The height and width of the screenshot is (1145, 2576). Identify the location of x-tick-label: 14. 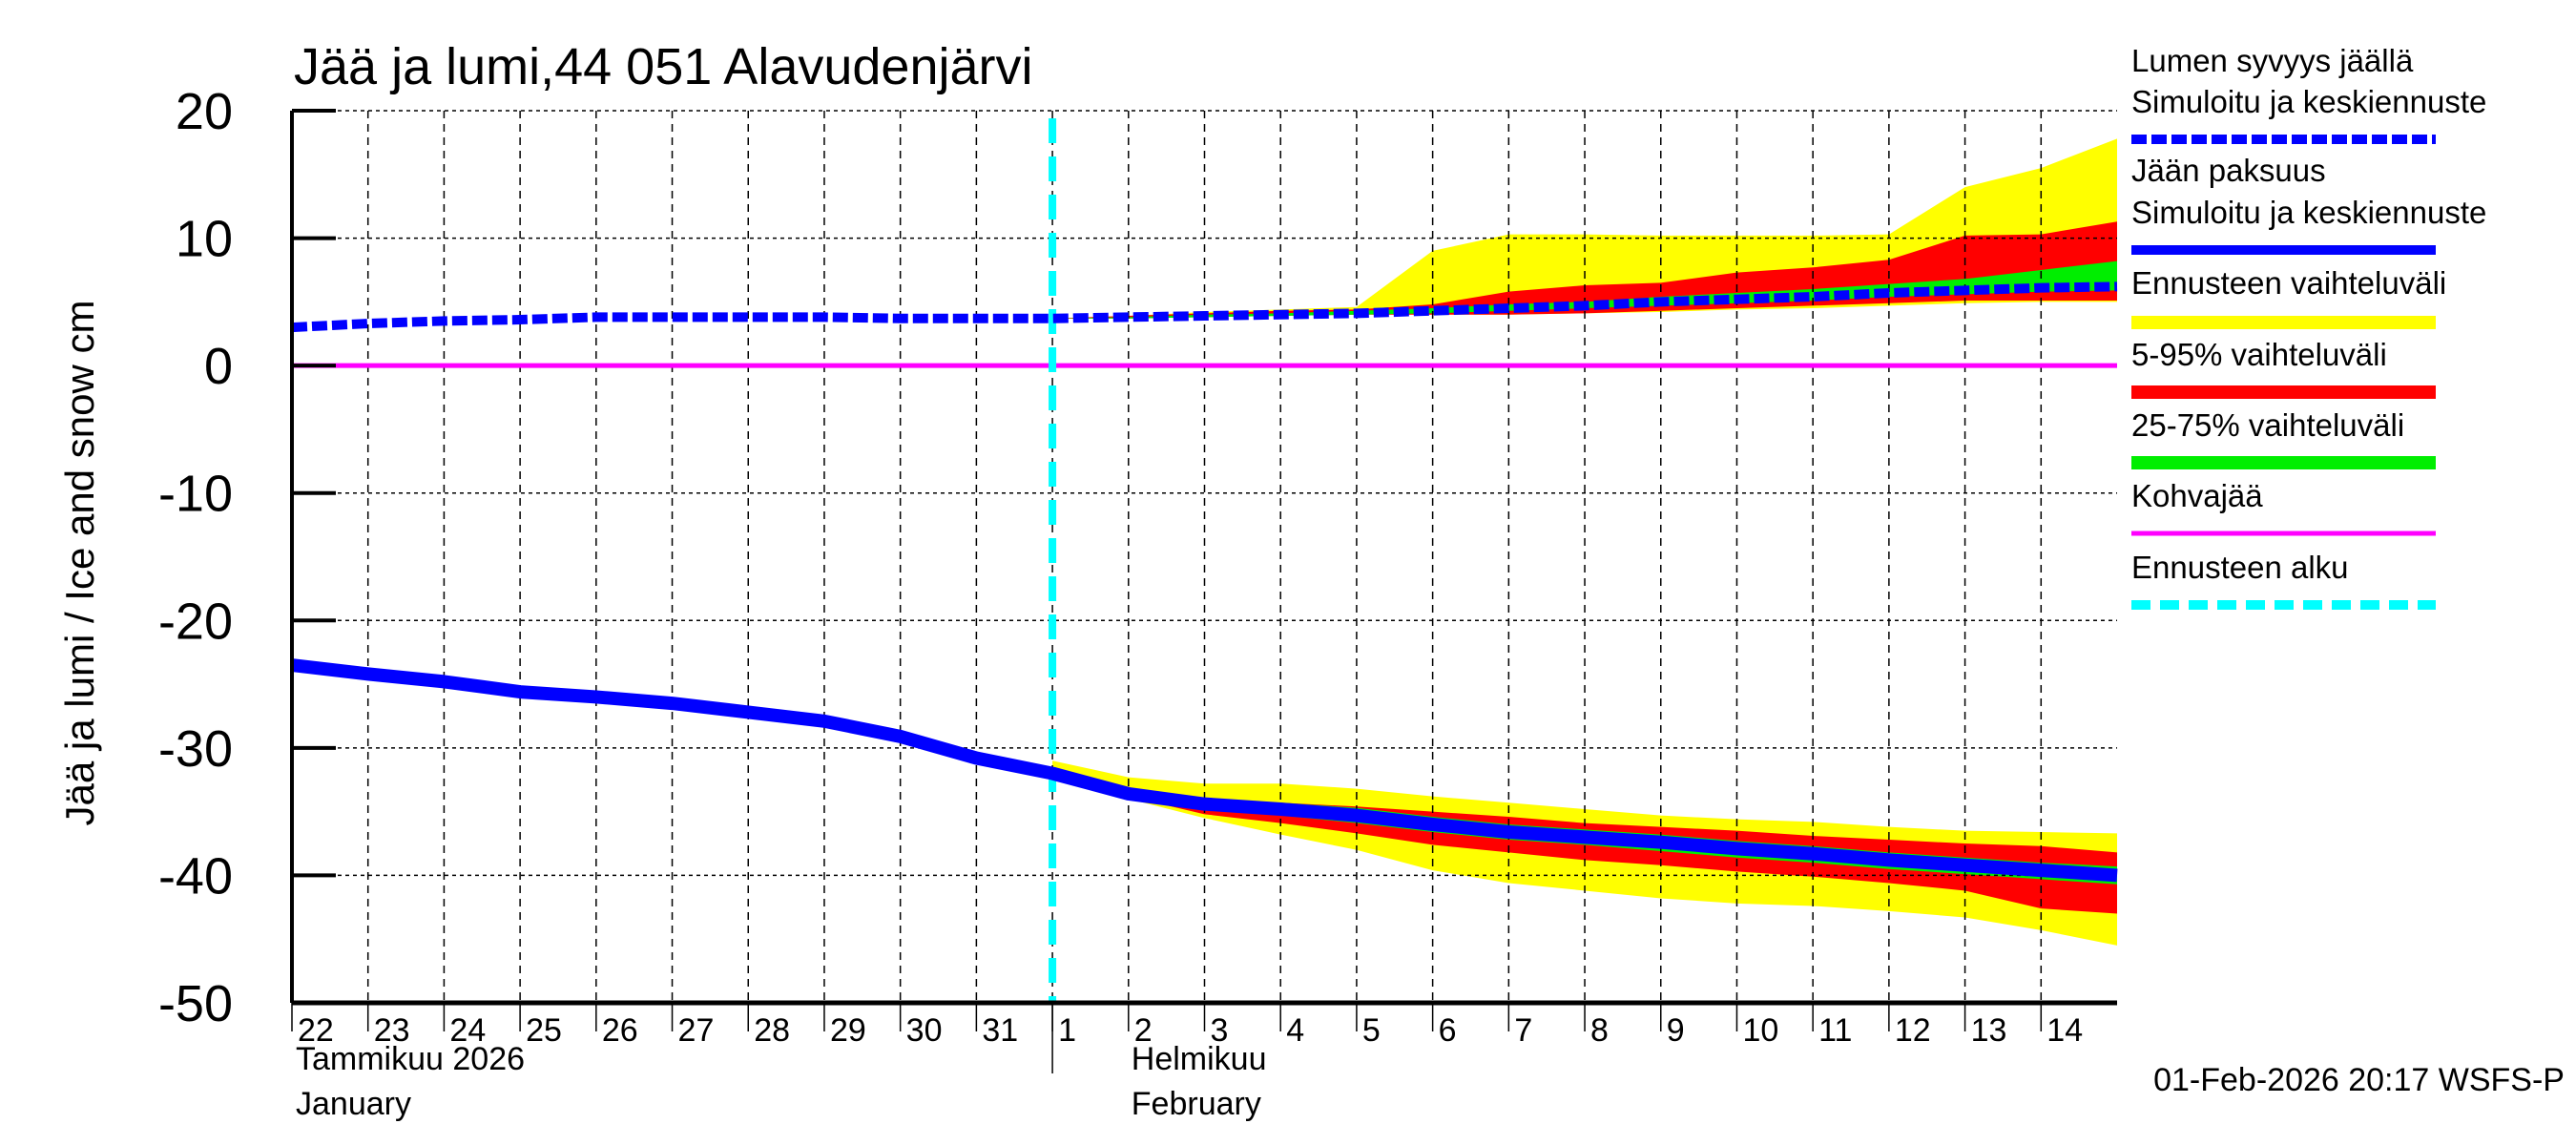
(2064, 1030).